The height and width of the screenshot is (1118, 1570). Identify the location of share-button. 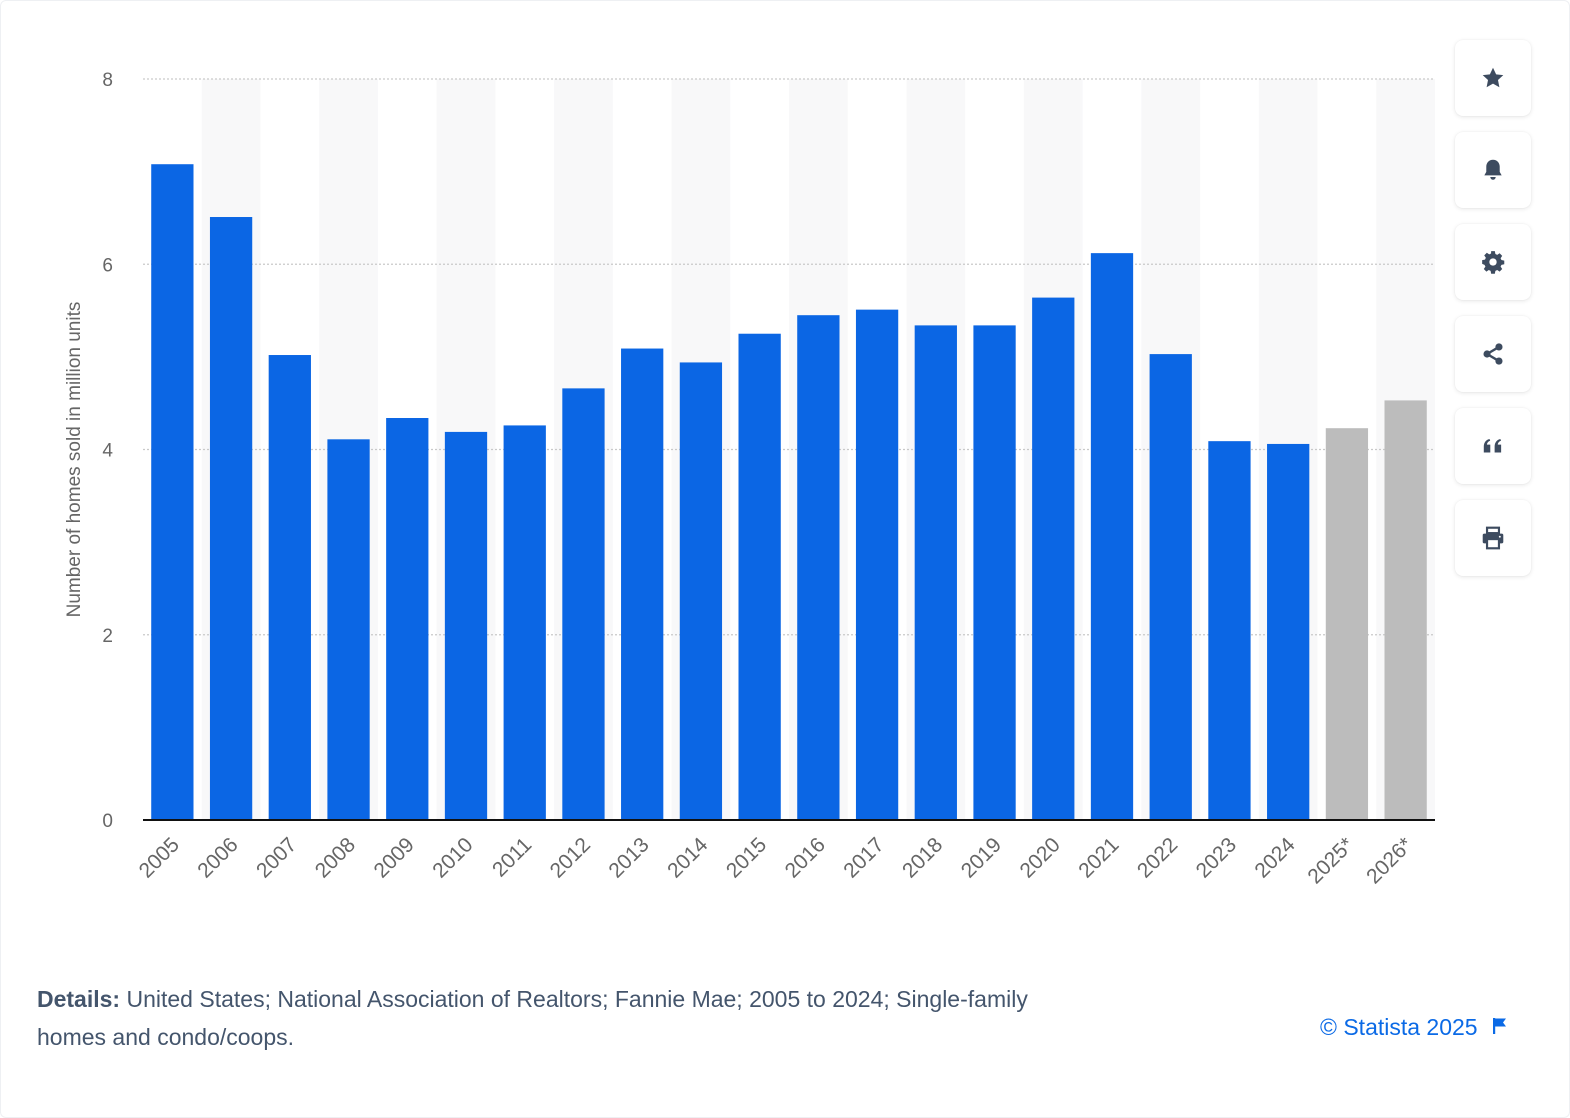
(1493, 354).